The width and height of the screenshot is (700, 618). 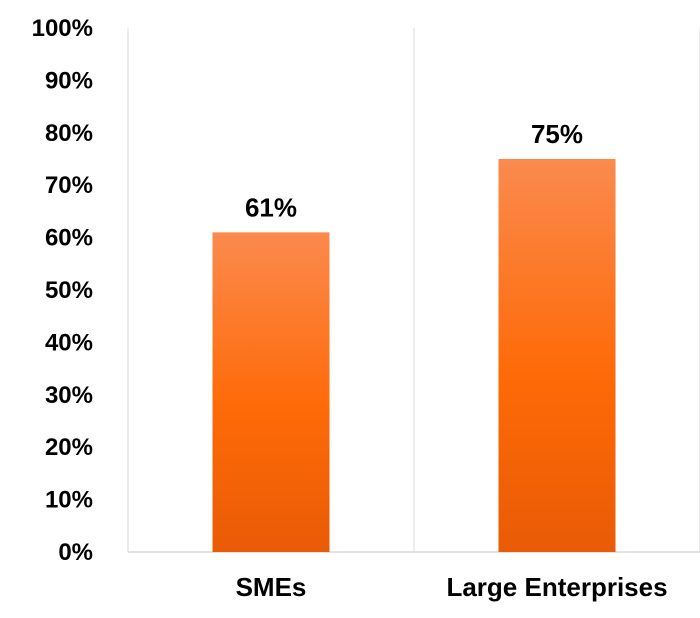 I want to click on y-tick-label: 70%, so click(x=69, y=185).